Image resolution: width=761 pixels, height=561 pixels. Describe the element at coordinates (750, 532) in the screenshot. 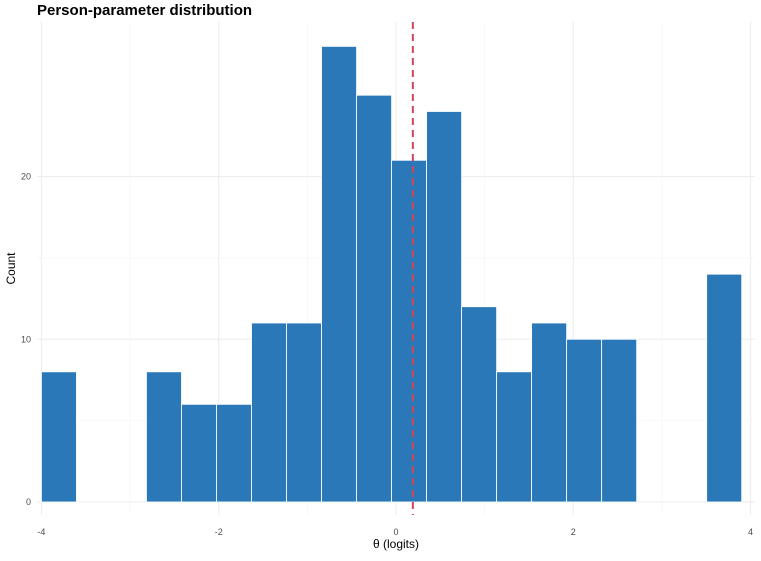

I see `x-tick-label: 4` at that location.